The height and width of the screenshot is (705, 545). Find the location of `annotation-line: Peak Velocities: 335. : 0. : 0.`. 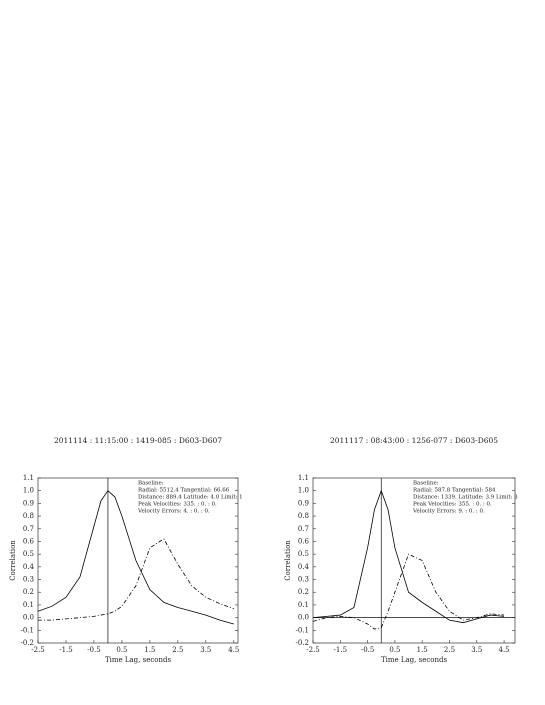

annotation-line: Peak Velocities: 335. : 0. : 0. is located at coordinates (177, 505).